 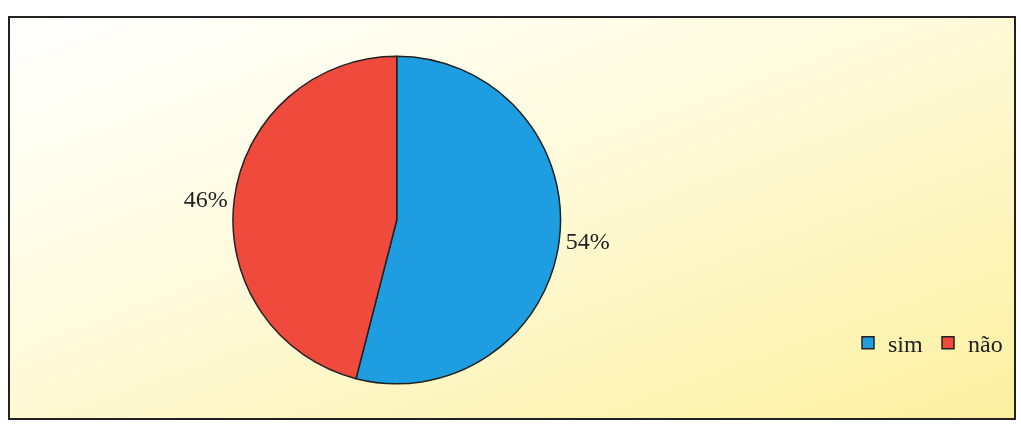 I want to click on data-label: 46%, so click(x=205, y=199).